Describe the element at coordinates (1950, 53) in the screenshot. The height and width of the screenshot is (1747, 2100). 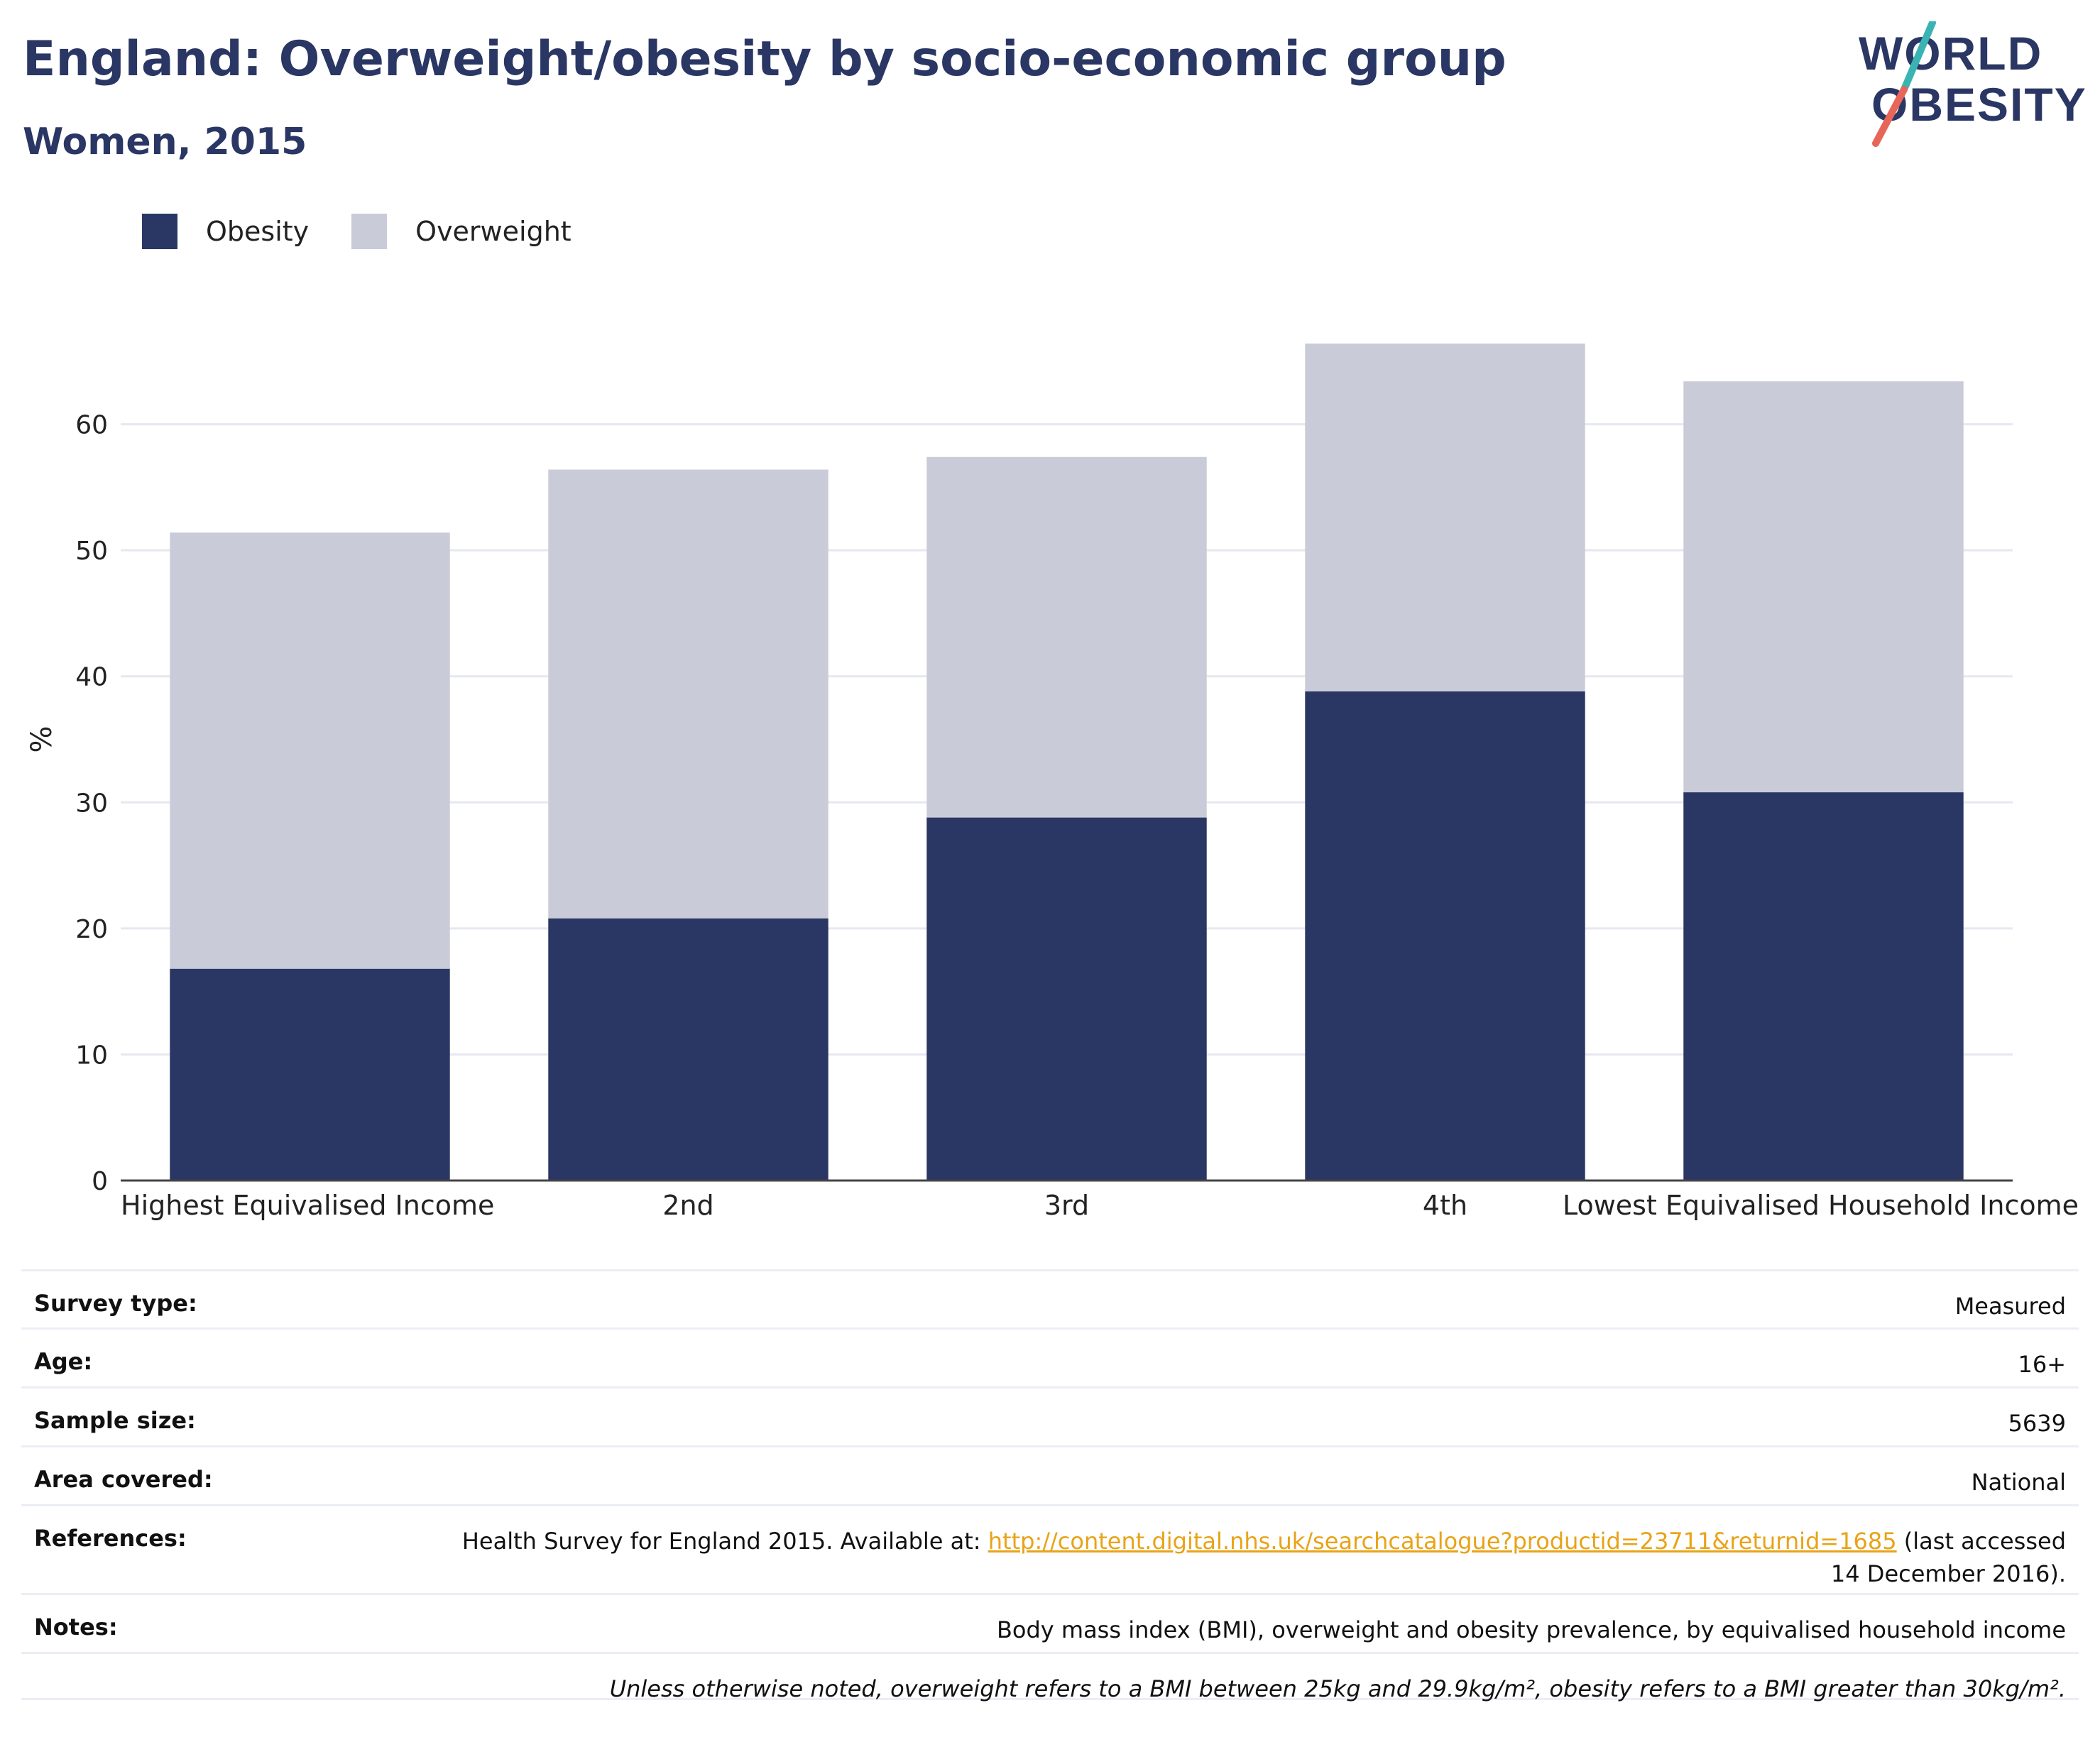
I see `logo-text-world: WORLD` at that location.